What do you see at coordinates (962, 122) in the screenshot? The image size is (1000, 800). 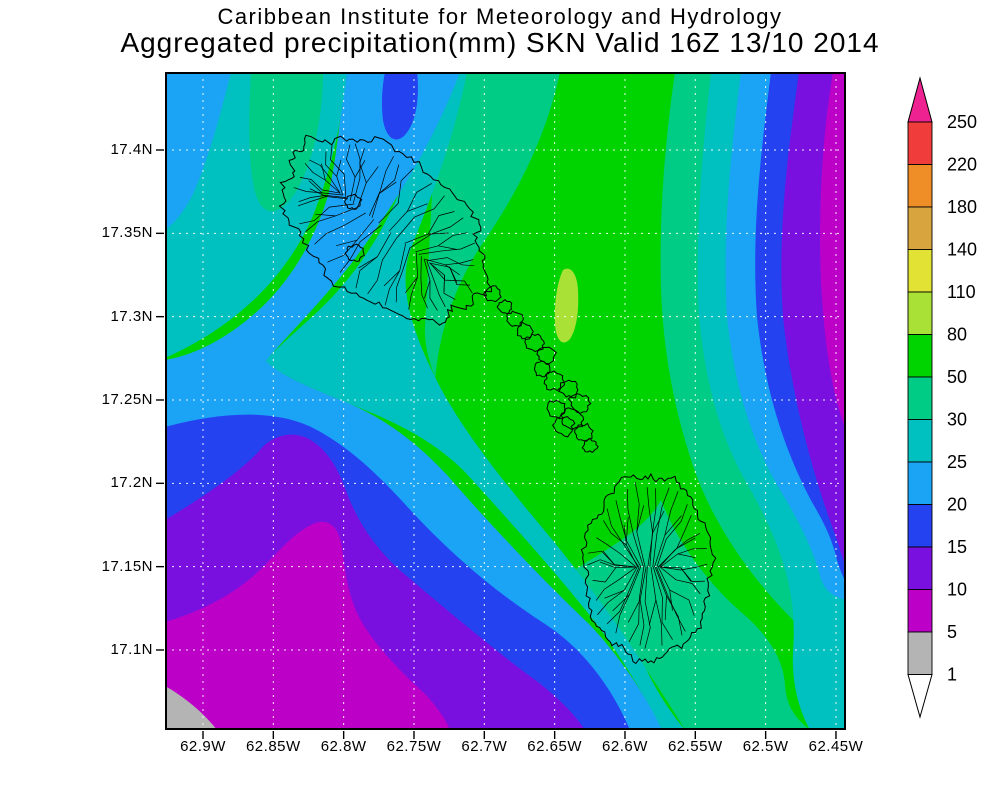 I see `colorbar-label: 250` at bounding box center [962, 122].